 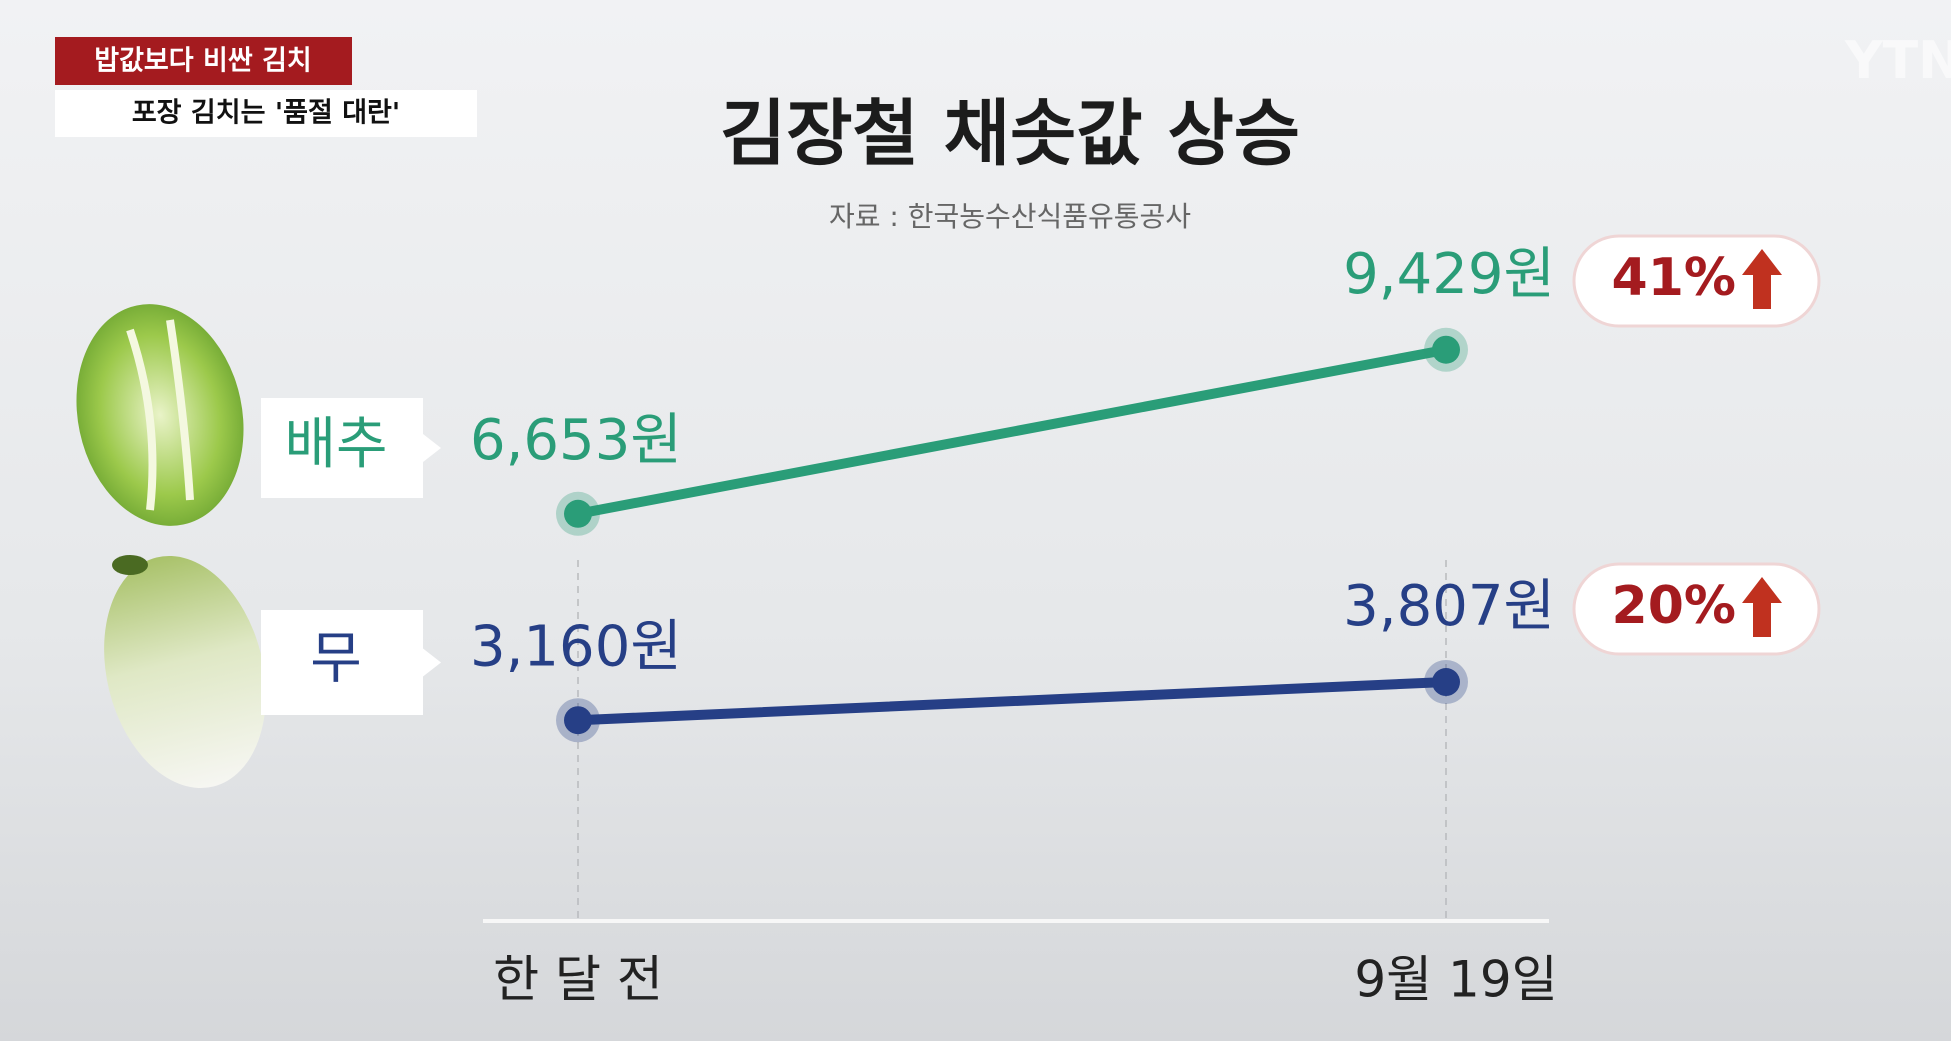 What do you see at coordinates (576, 646) in the screenshot?
I see `value-label: 3,160원` at bounding box center [576, 646].